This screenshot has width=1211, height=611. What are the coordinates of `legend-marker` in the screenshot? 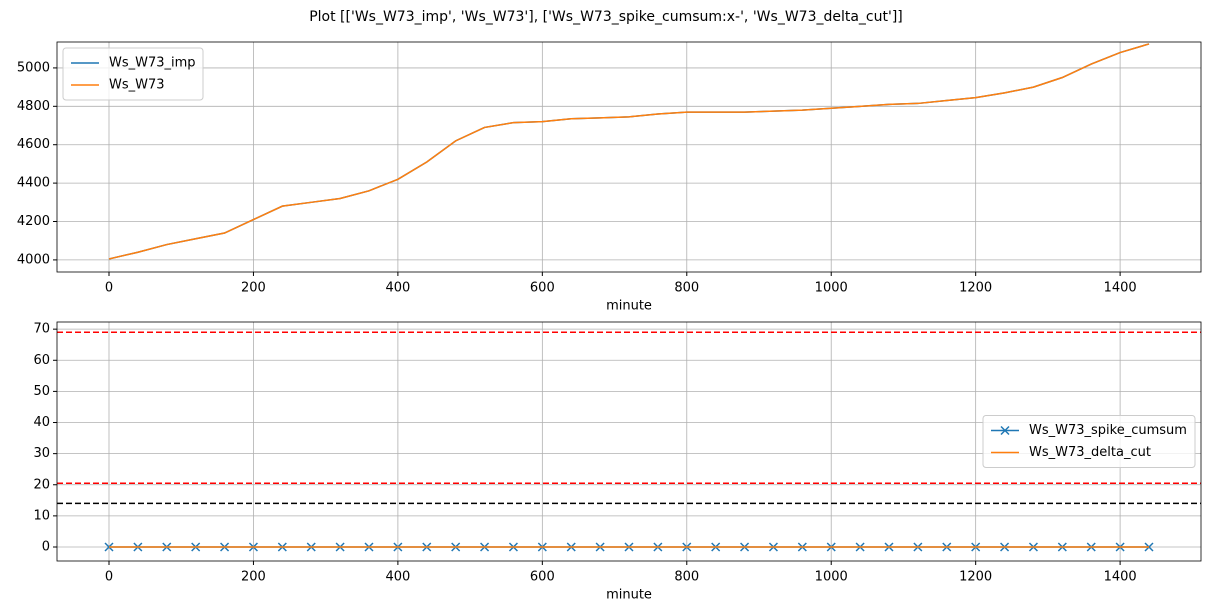 It's located at (1005, 430).